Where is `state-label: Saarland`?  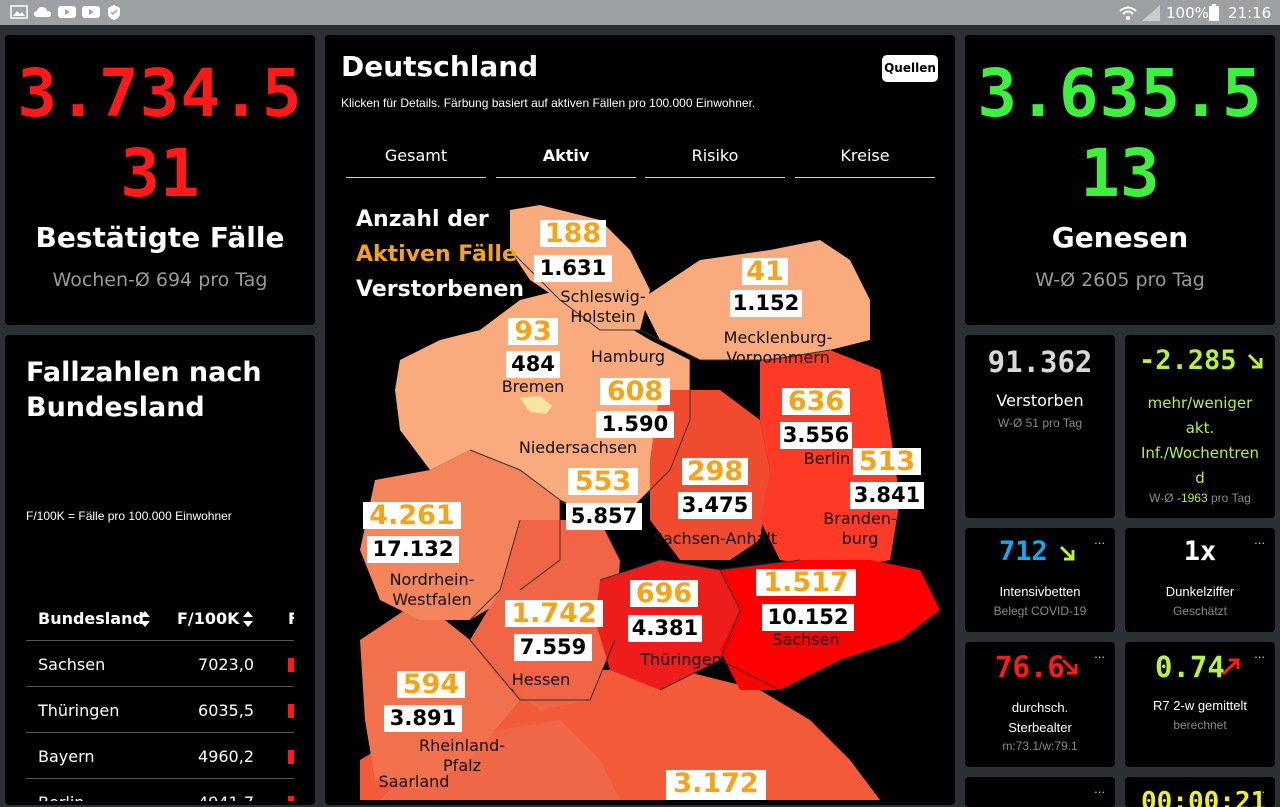 state-label: Saarland is located at coordinates (414, 781).